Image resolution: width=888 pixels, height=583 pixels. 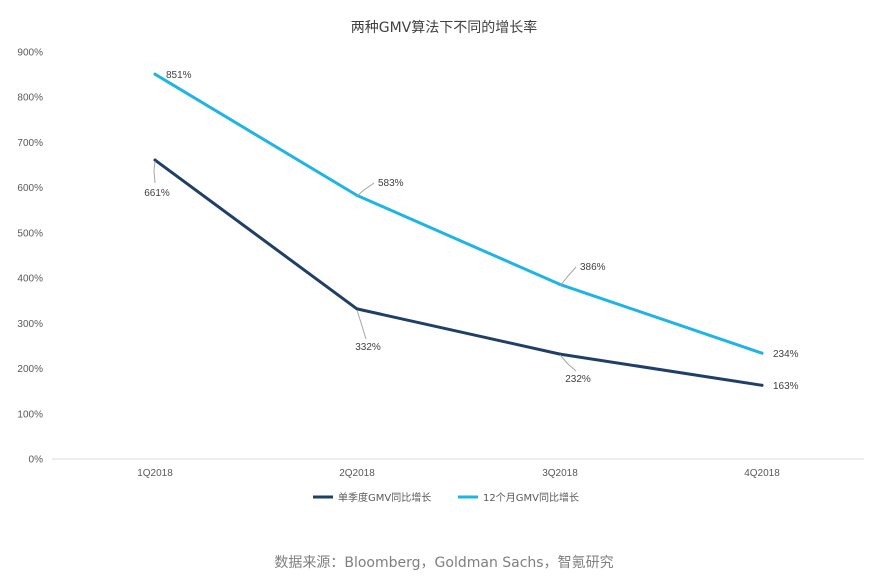 I want to click on y-tick-label: 0%, so click(x=36, y=460).